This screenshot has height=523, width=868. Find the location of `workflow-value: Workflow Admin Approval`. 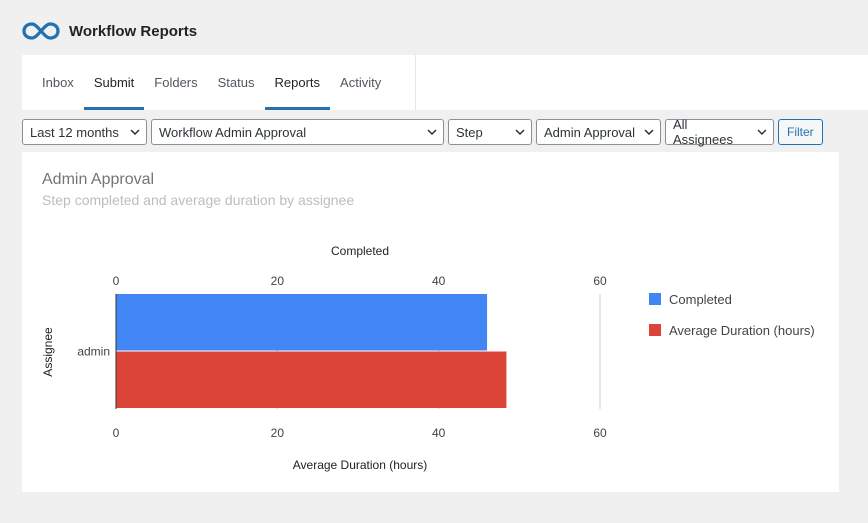

workflow-value: Workflow Admin Approval is located at coordinates (233, 132).